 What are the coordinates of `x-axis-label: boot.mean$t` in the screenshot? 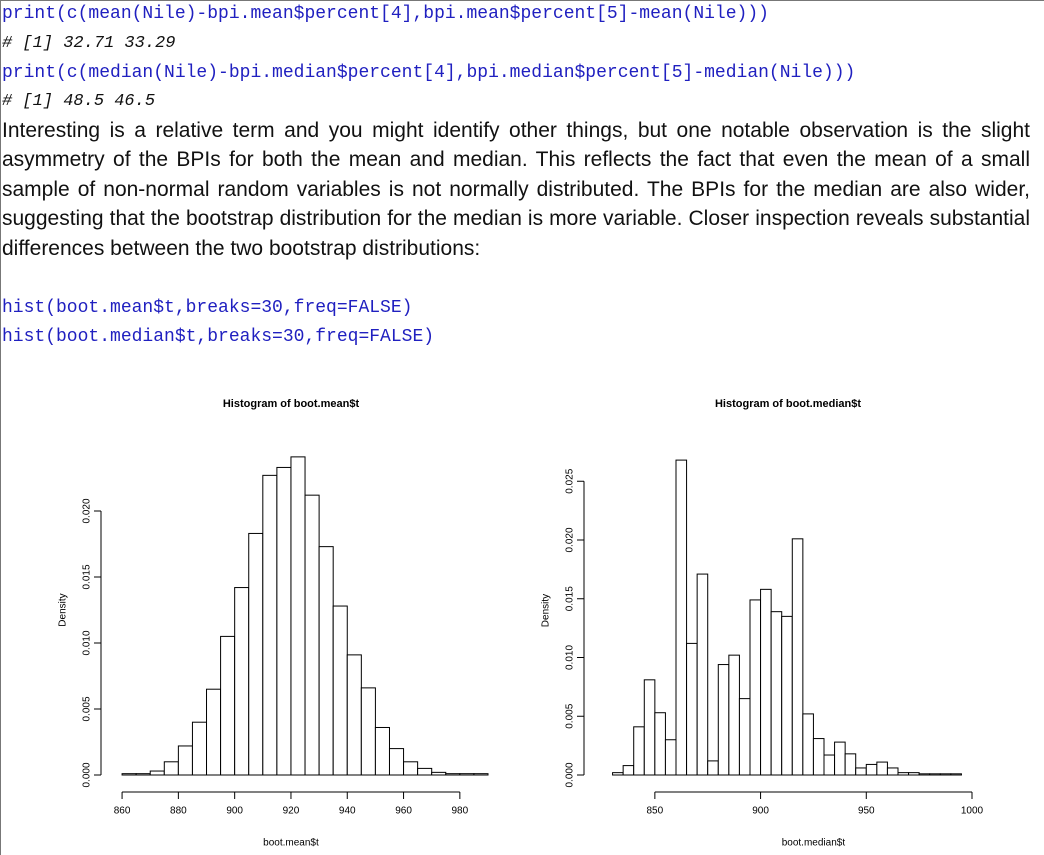 It's located at (291, 843).